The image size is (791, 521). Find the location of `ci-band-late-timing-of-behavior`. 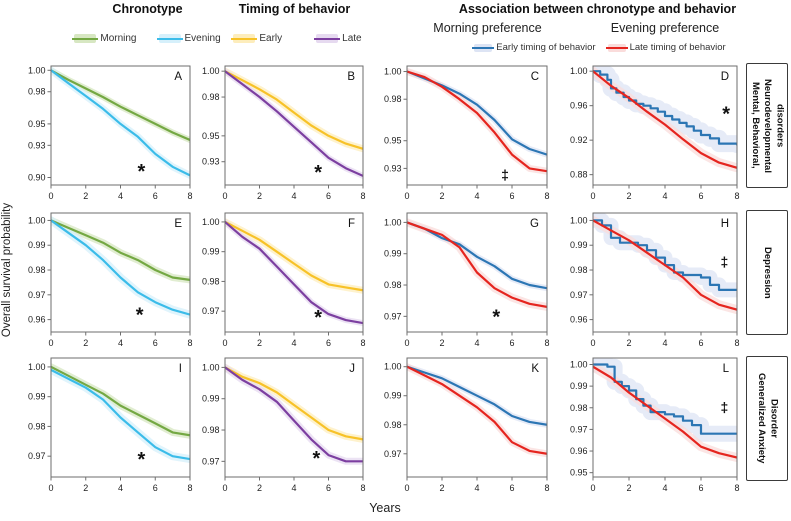

ci-band-late-timing-of-behavior is located at coordinates (477, 121).